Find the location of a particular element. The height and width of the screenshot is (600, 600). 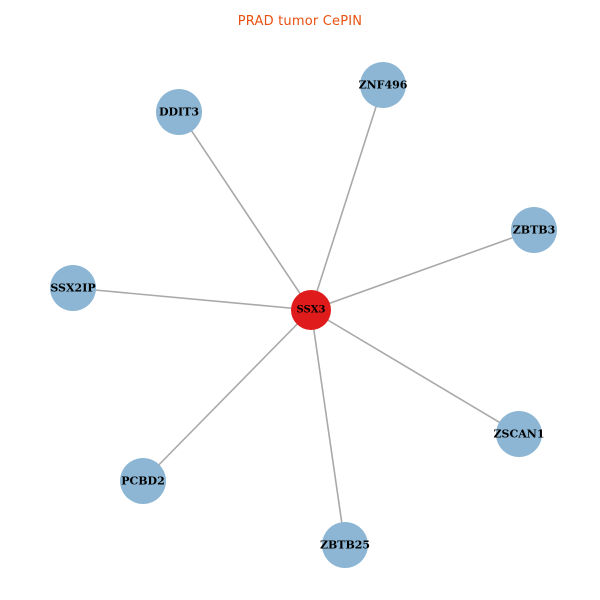

node-circle-zbtb25 is located at coordinates (345, 545).